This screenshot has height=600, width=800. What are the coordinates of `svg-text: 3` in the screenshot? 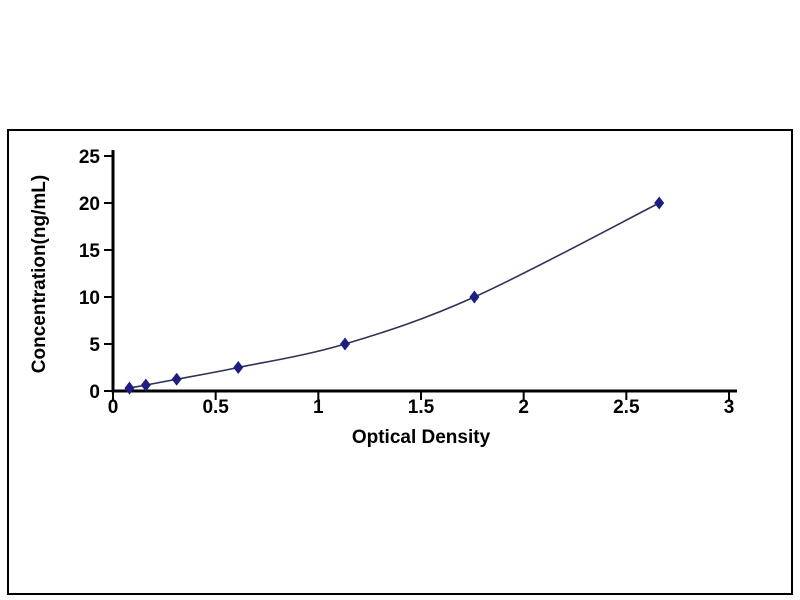 It's located at (729, 407).